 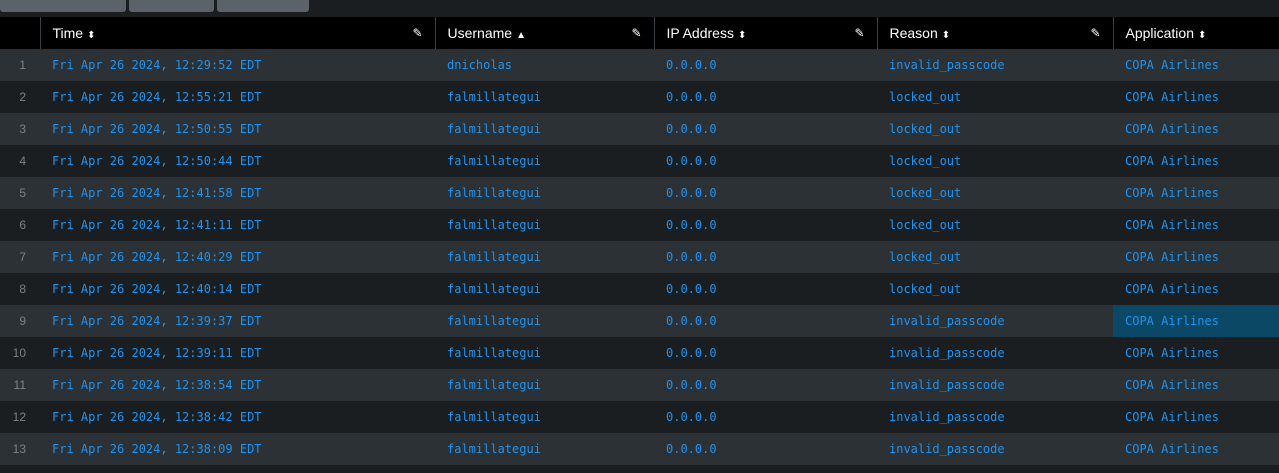 What do you see at coordinates (68, 33) in the screenshot?
I see `column-label: Time` at bounding box center [68, 33].